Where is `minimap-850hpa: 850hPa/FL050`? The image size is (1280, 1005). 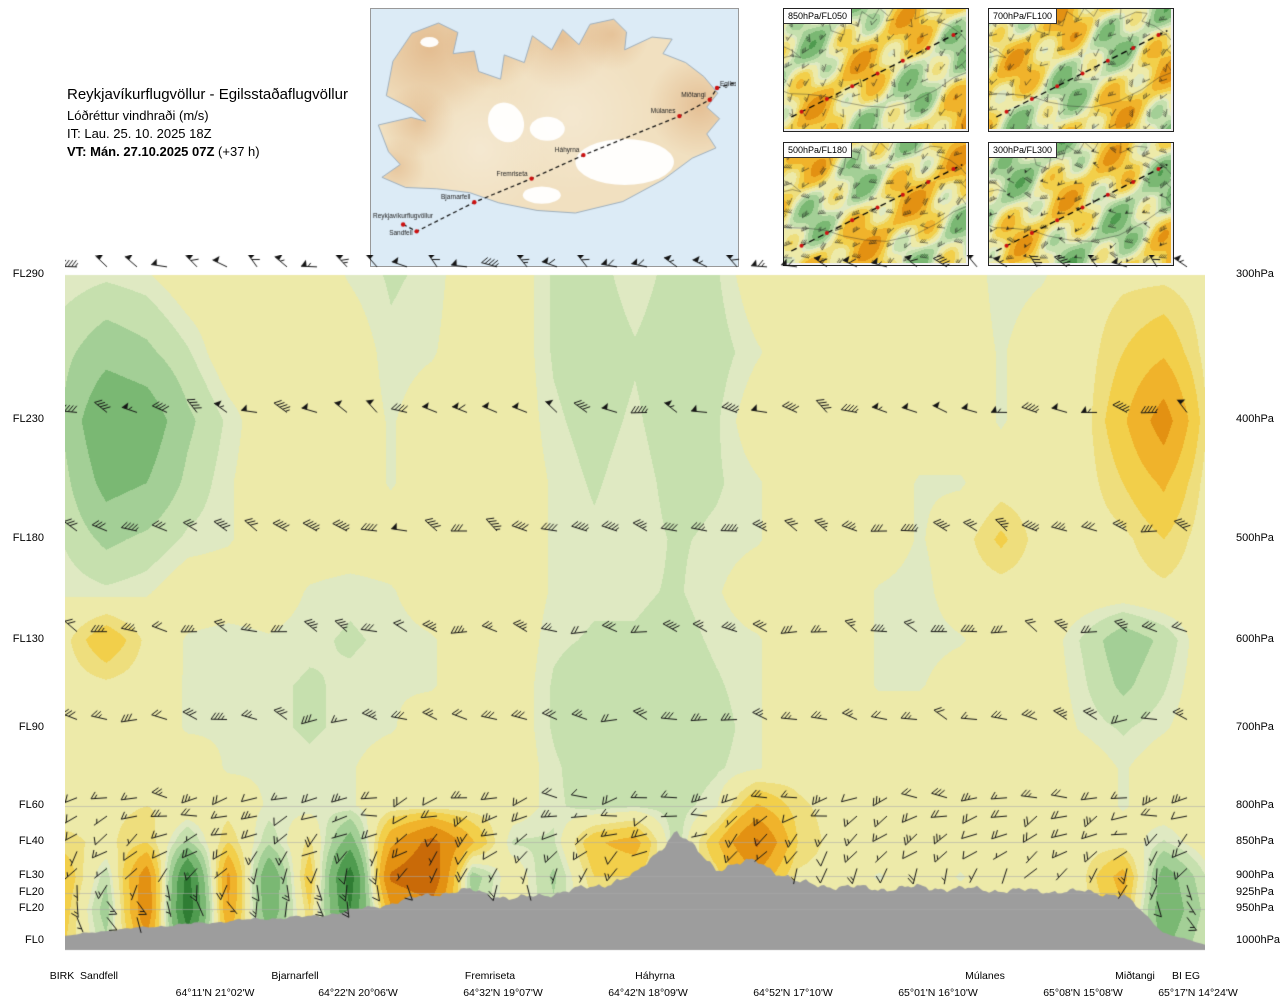 minimap-850hpa: 850hPa/FL050 is located at coordinates (876, 70).